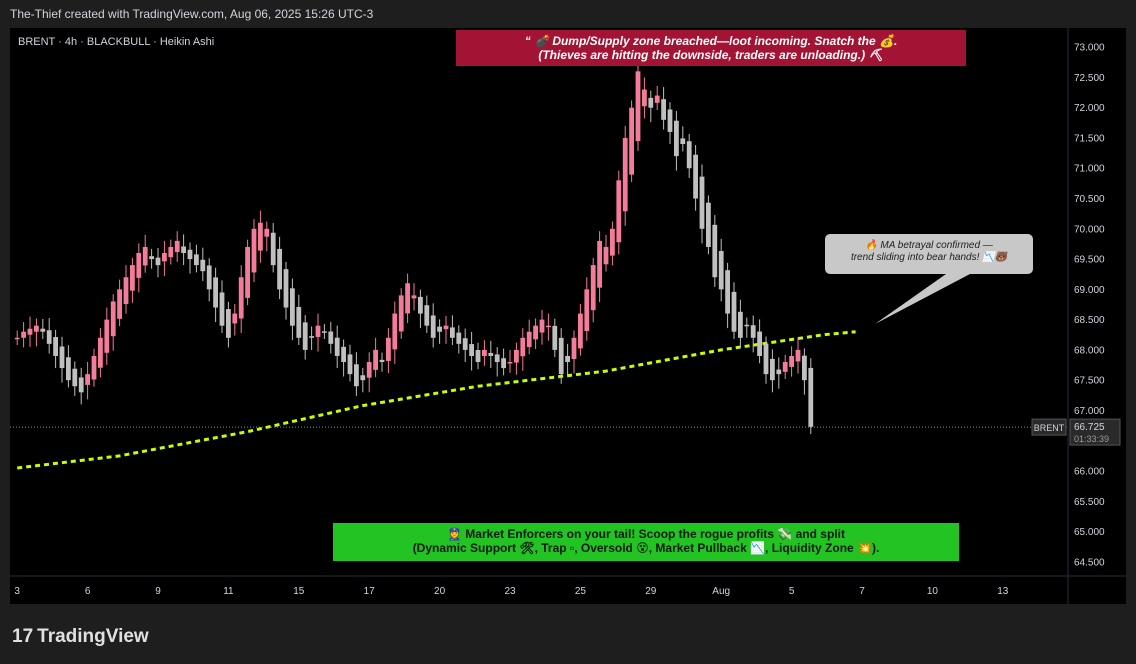  What do you see at coordinates (792, 591) in the screenshot?
I see `time-tick-label: 5` at bounding box center [792, 591].